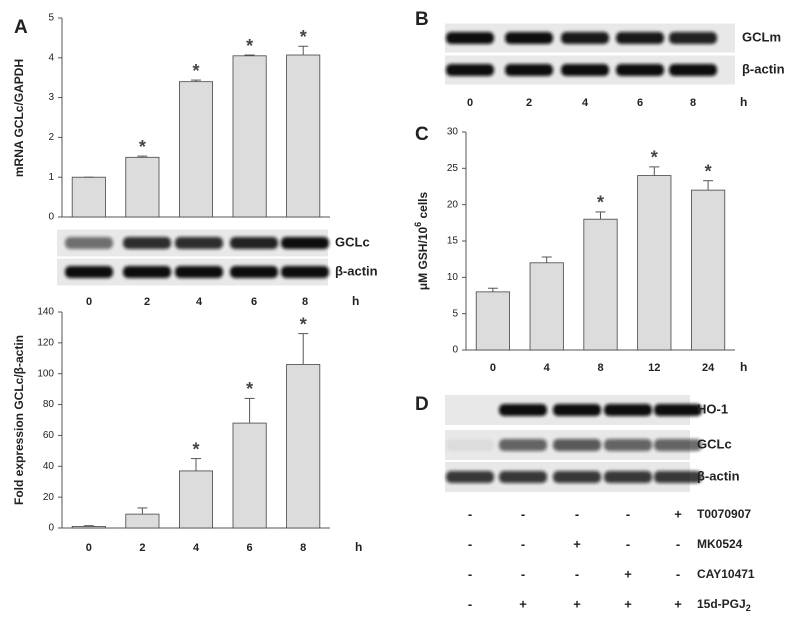 The image size is (800, 618). Describe the element at coordinates (714, 443) in the screenshot. I see `band-label: GCLc` at that location.